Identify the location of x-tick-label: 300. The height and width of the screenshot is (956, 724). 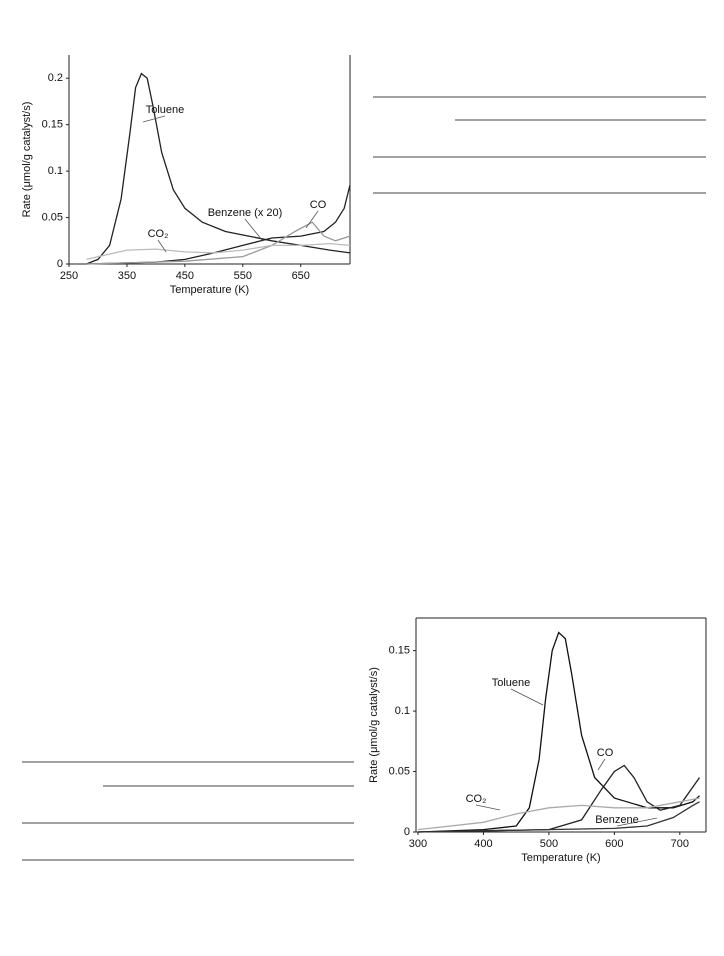
(418, 844).